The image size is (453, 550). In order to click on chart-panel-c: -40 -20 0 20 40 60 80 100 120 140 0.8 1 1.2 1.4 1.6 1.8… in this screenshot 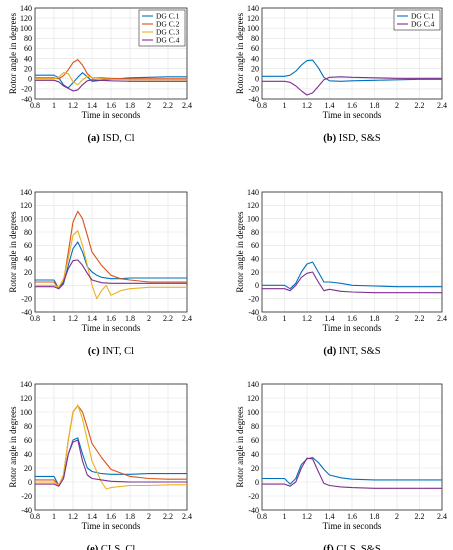, I will do `click(100, 272)`.